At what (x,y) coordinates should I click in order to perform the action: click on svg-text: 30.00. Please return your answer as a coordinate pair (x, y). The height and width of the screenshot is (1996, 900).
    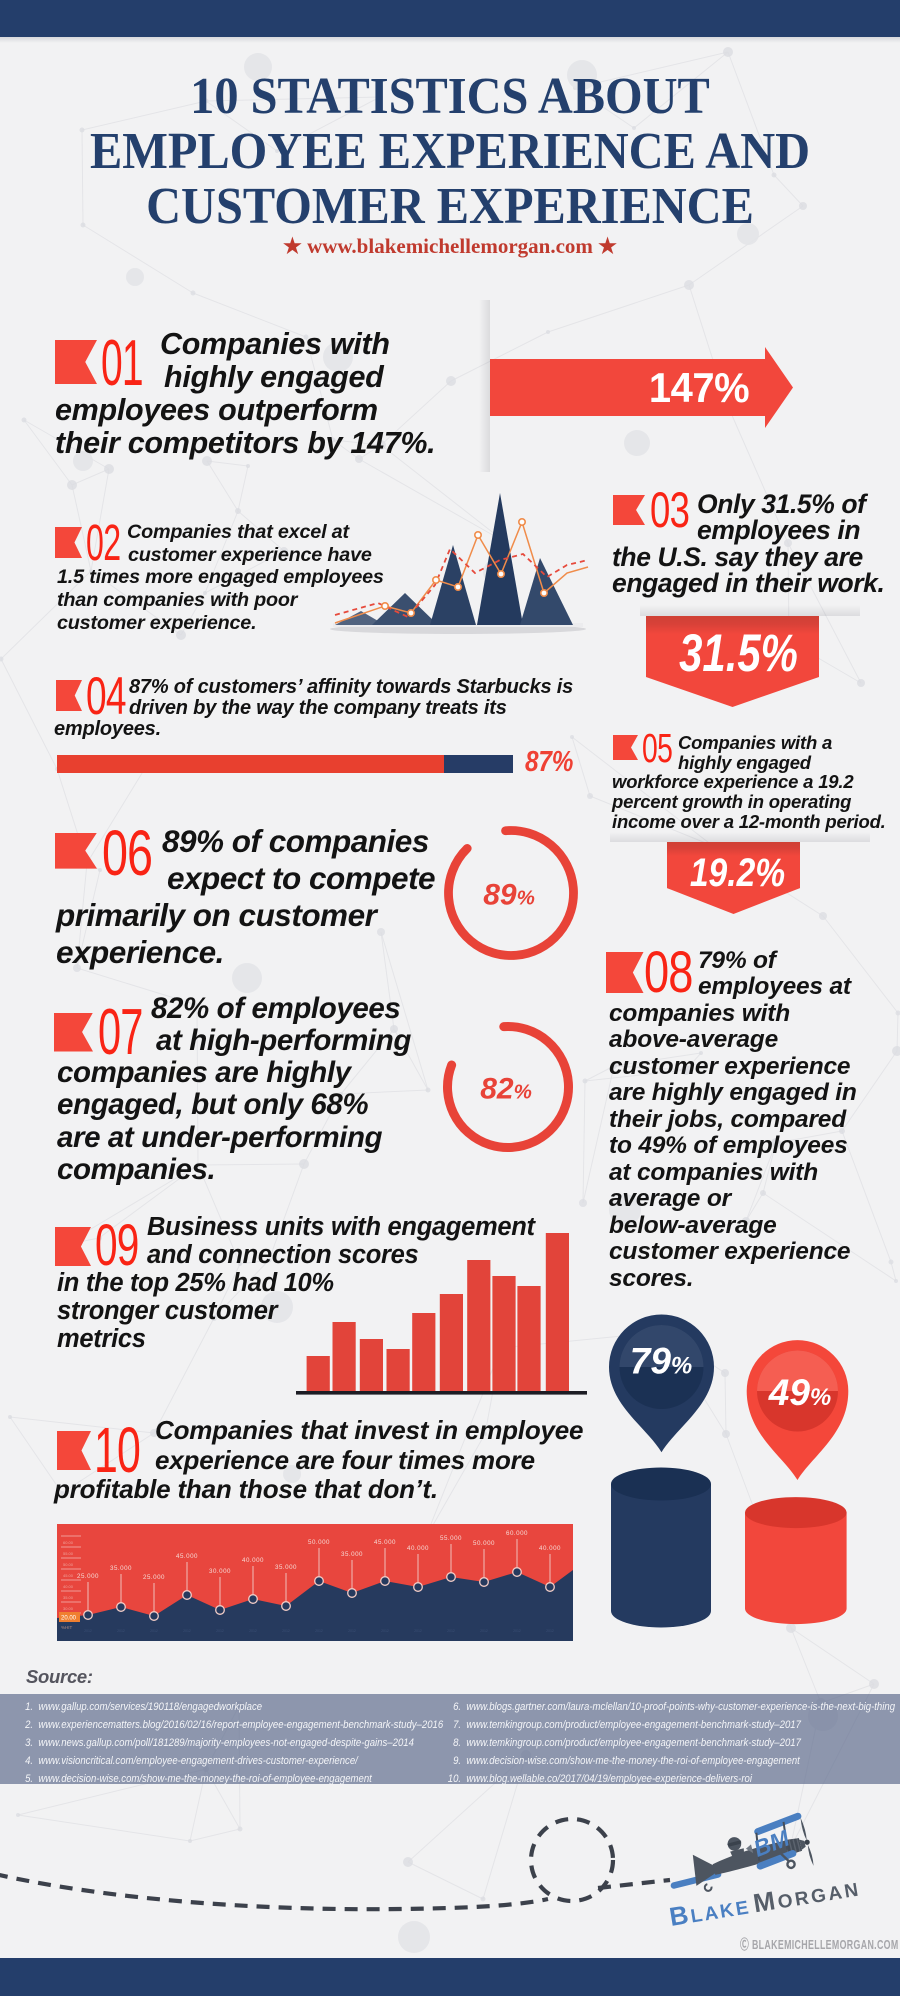
    Looking at the image, I should click on (68, 1608).